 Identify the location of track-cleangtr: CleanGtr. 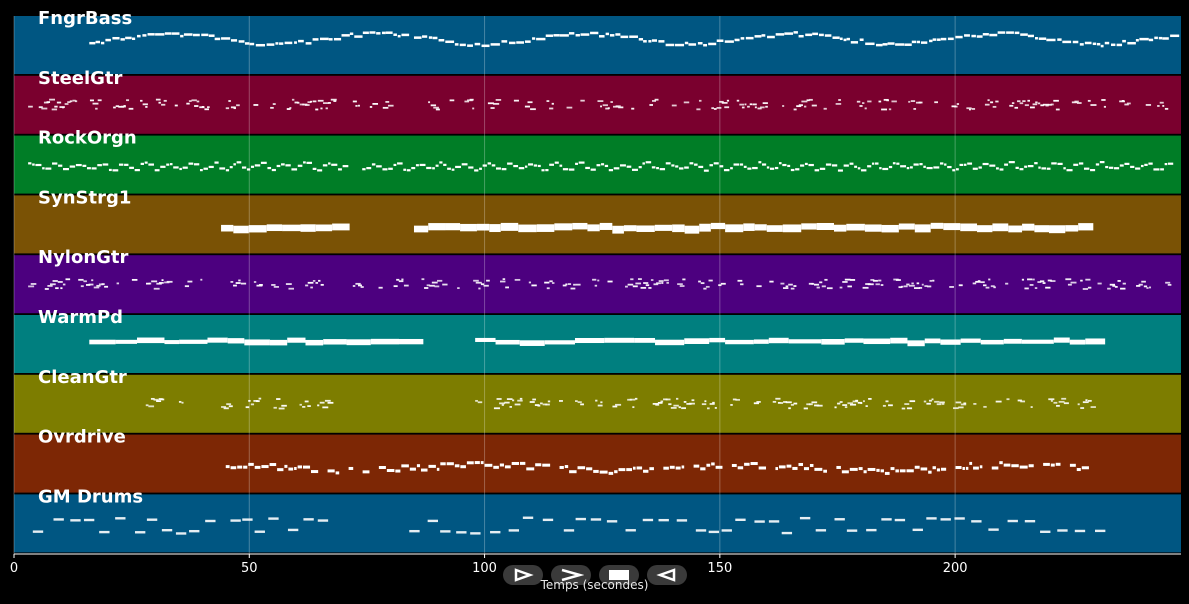
(597, 400).